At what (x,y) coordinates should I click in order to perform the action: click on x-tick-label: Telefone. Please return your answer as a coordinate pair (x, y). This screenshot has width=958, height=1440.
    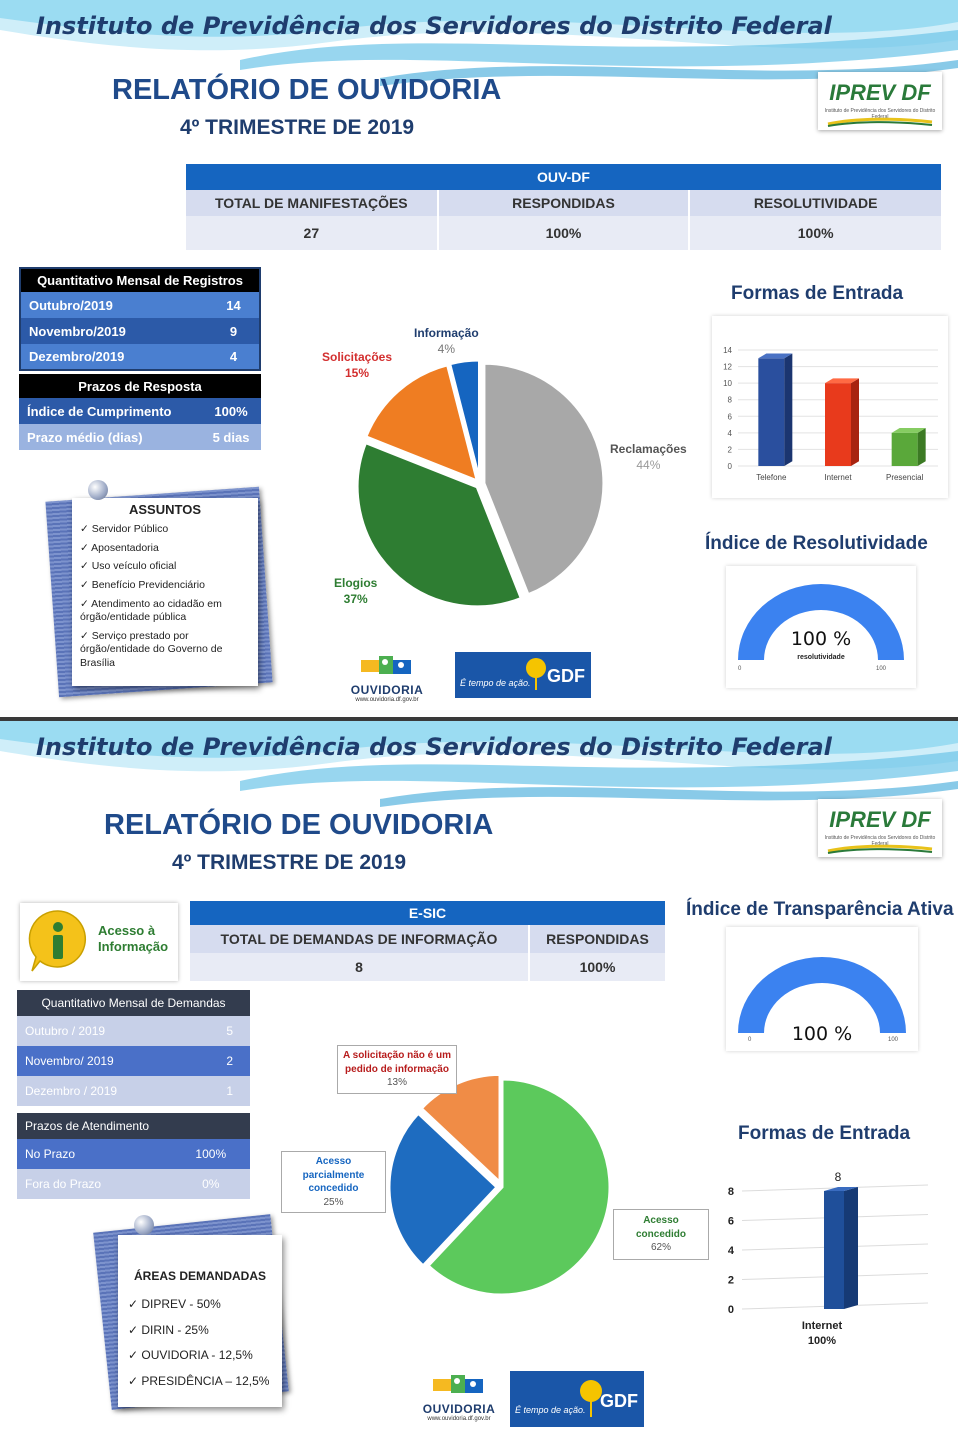
    Looking at the image, I should click on (771, 477).